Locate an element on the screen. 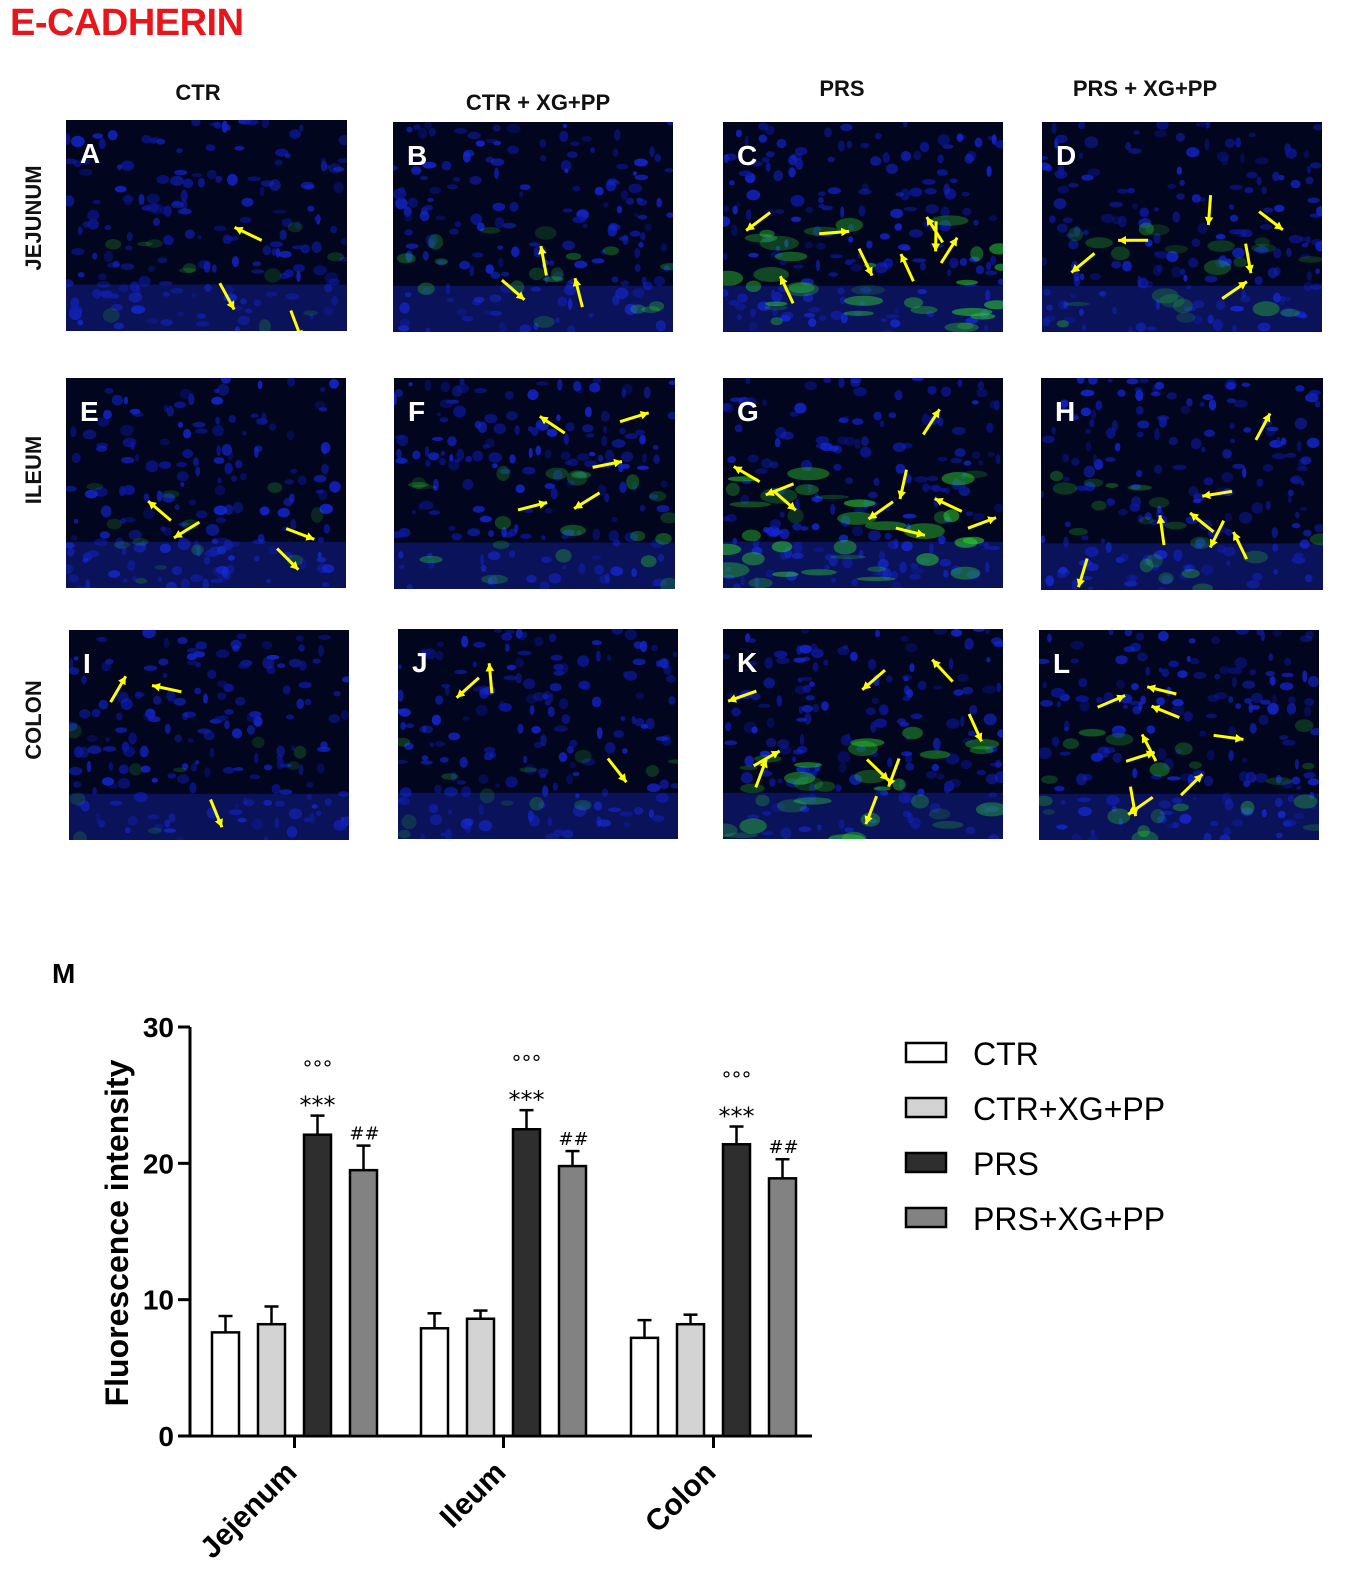 This screenshot has height=1593, width=1345. panel-label: F is located at coordinates (417, 411).